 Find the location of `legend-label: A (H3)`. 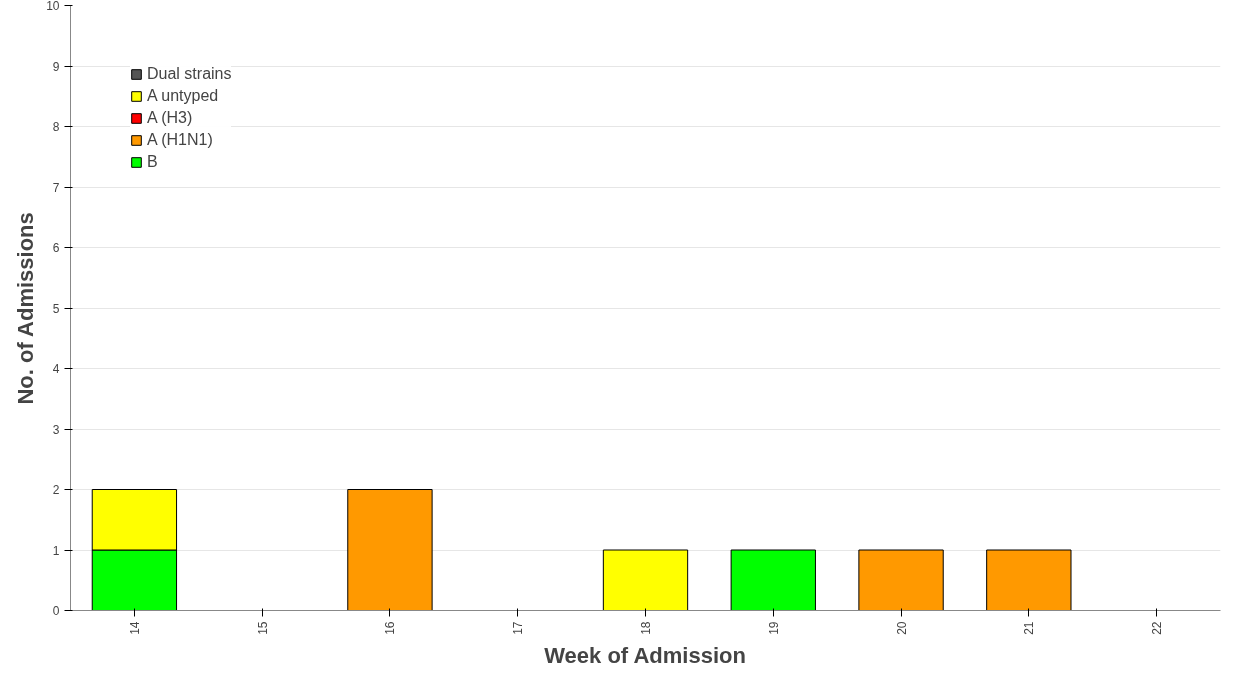

legend-label: A (H3) is located at coordinates (170, 118).